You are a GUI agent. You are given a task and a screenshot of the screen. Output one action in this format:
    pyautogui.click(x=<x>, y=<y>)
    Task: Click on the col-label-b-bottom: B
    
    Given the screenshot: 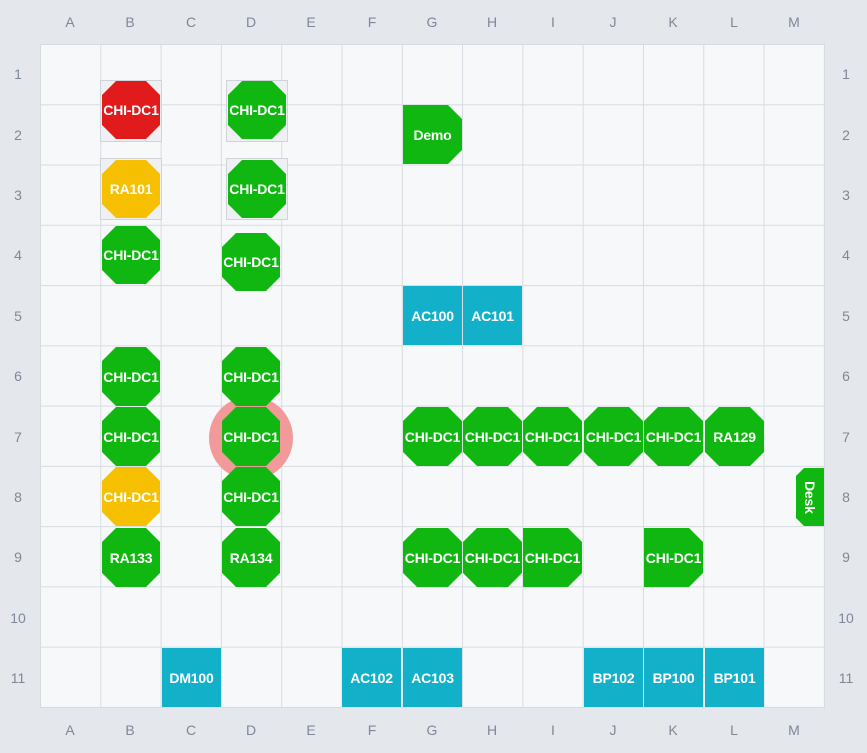 What is the action you would take?
    pyautogui.click(x=130, y=730)
    